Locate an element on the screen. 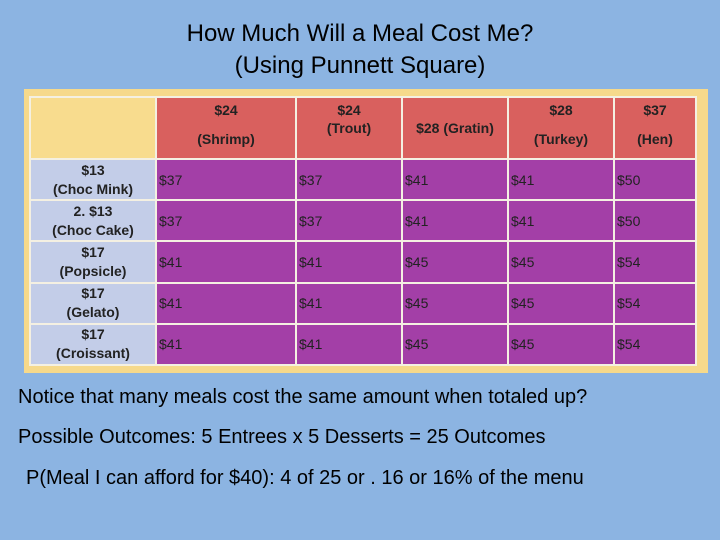 This screenshot has width=720, height=540. dessert-name: (Choc Mink) is located at coordinates (93, 188).